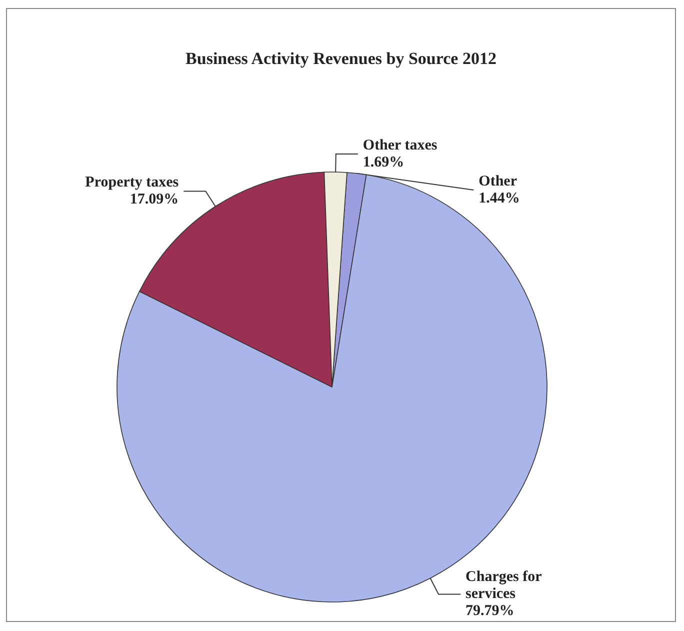  Describe the element at coordinates (490, 611) in the screenshot. I see `data-label: 79.79%` at that location.